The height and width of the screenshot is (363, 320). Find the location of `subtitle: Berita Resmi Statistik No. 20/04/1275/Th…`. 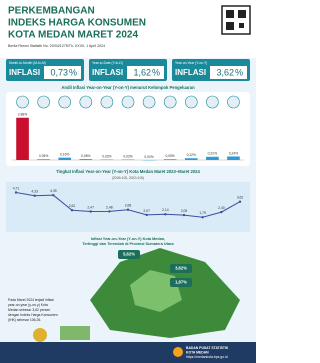

subtitle: Berita Resmi Statistik No. 20/04/1275/Th… is located at coordinates (56, 46).